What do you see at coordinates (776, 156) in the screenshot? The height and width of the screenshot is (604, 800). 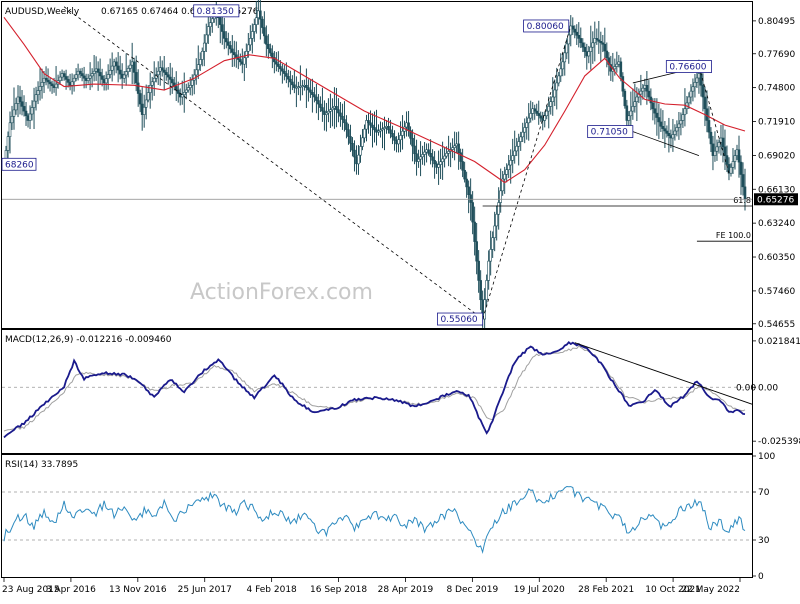 I see `price-y-tick-label: 0.69020` at bounding box center [776, 156].